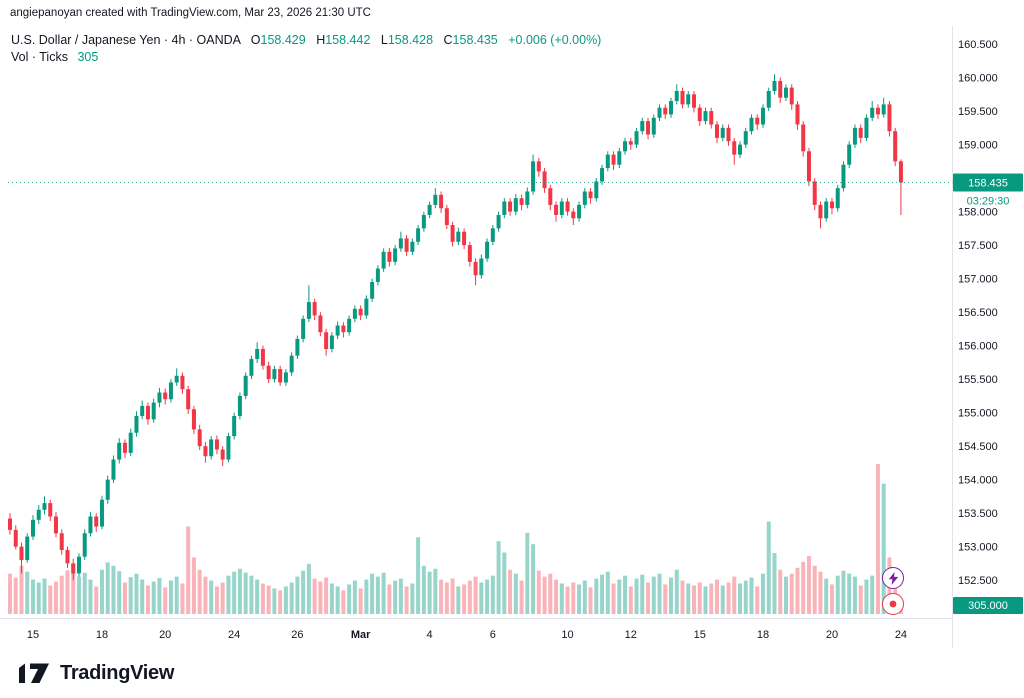 This screenshot has width=1024, height=698. I want to click on price-tick-label: 156.500, so click(978, 313).